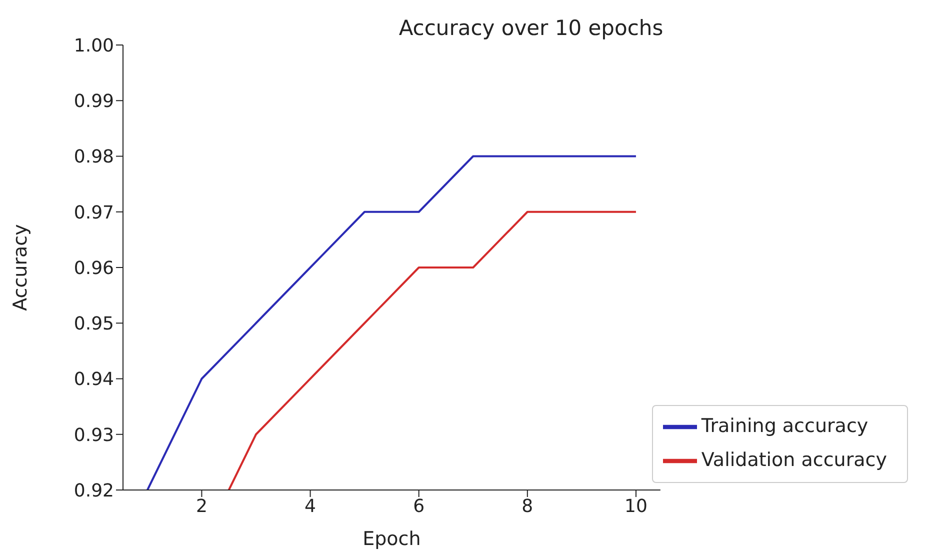 The height and width of the screenshot is (555, 939). What do you see at coordinates (531, 28) in the screenshot?
I see `chart-title: Accuracy over 10 epochs` at bounding box center [531, 28].